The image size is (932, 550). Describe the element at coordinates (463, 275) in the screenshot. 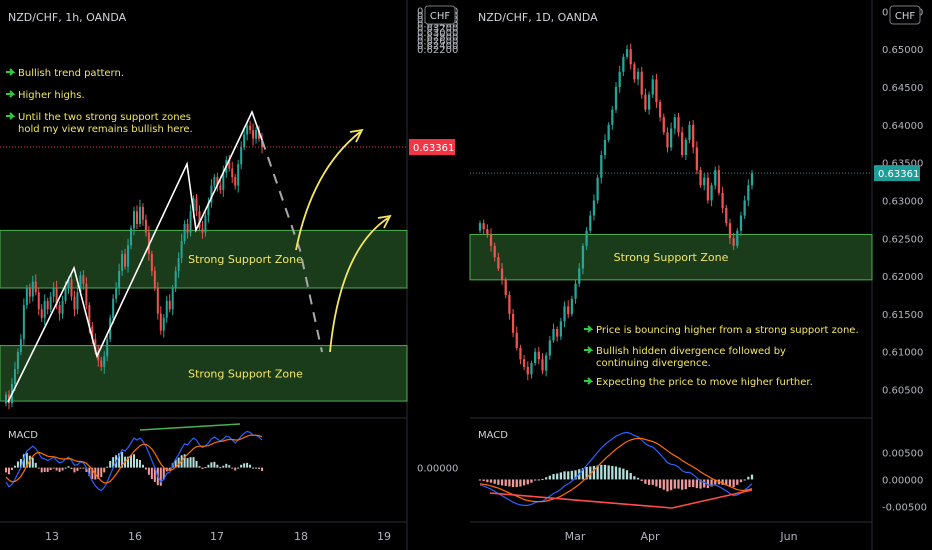

I see `panel-gap` at that location.